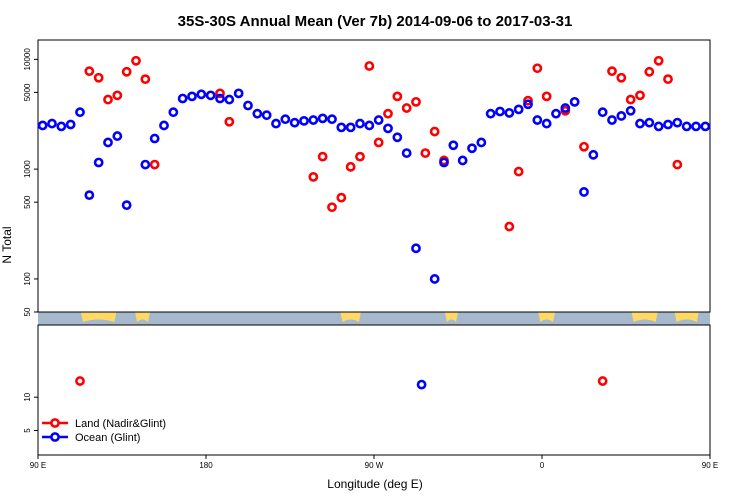 The height and width of the screenshot is (500, 750). What do you see at coordinates (374, 465) in the screenshot?
I see `x-tick-label-2: 90 W` at bounding box center [374, 465].